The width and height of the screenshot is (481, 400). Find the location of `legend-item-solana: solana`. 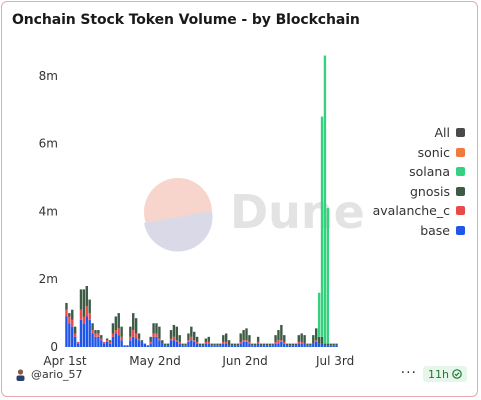

legend-item-solana: solana is located at coordinates (419, 172).